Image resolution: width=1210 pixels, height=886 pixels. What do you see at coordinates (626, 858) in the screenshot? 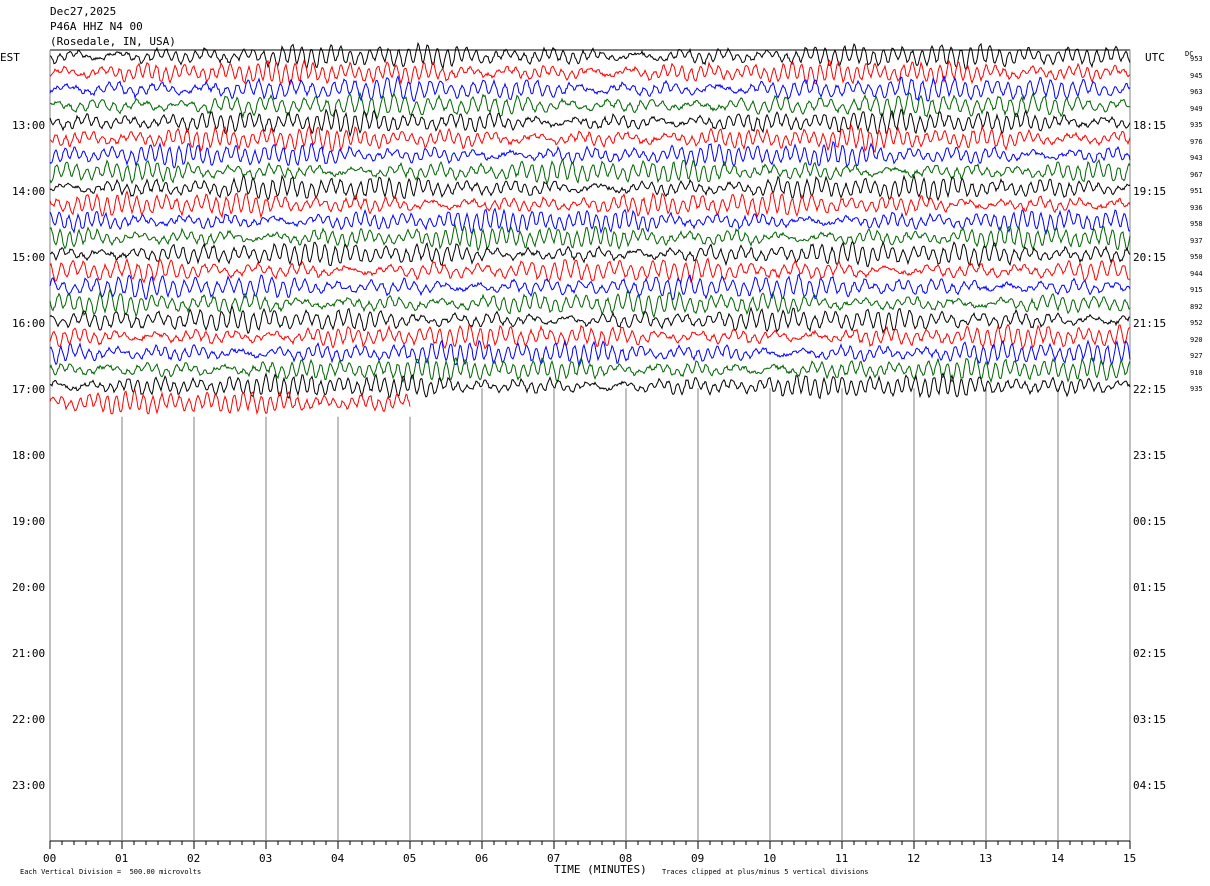
I see `x-tick-label: 08` at bounding box center [626, 858].